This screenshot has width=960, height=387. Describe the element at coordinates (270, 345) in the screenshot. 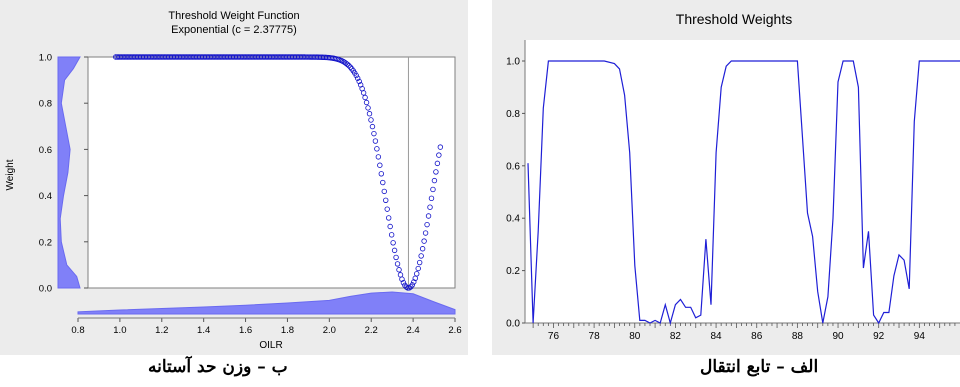

I see `x-axis-label: OILR` at that location.